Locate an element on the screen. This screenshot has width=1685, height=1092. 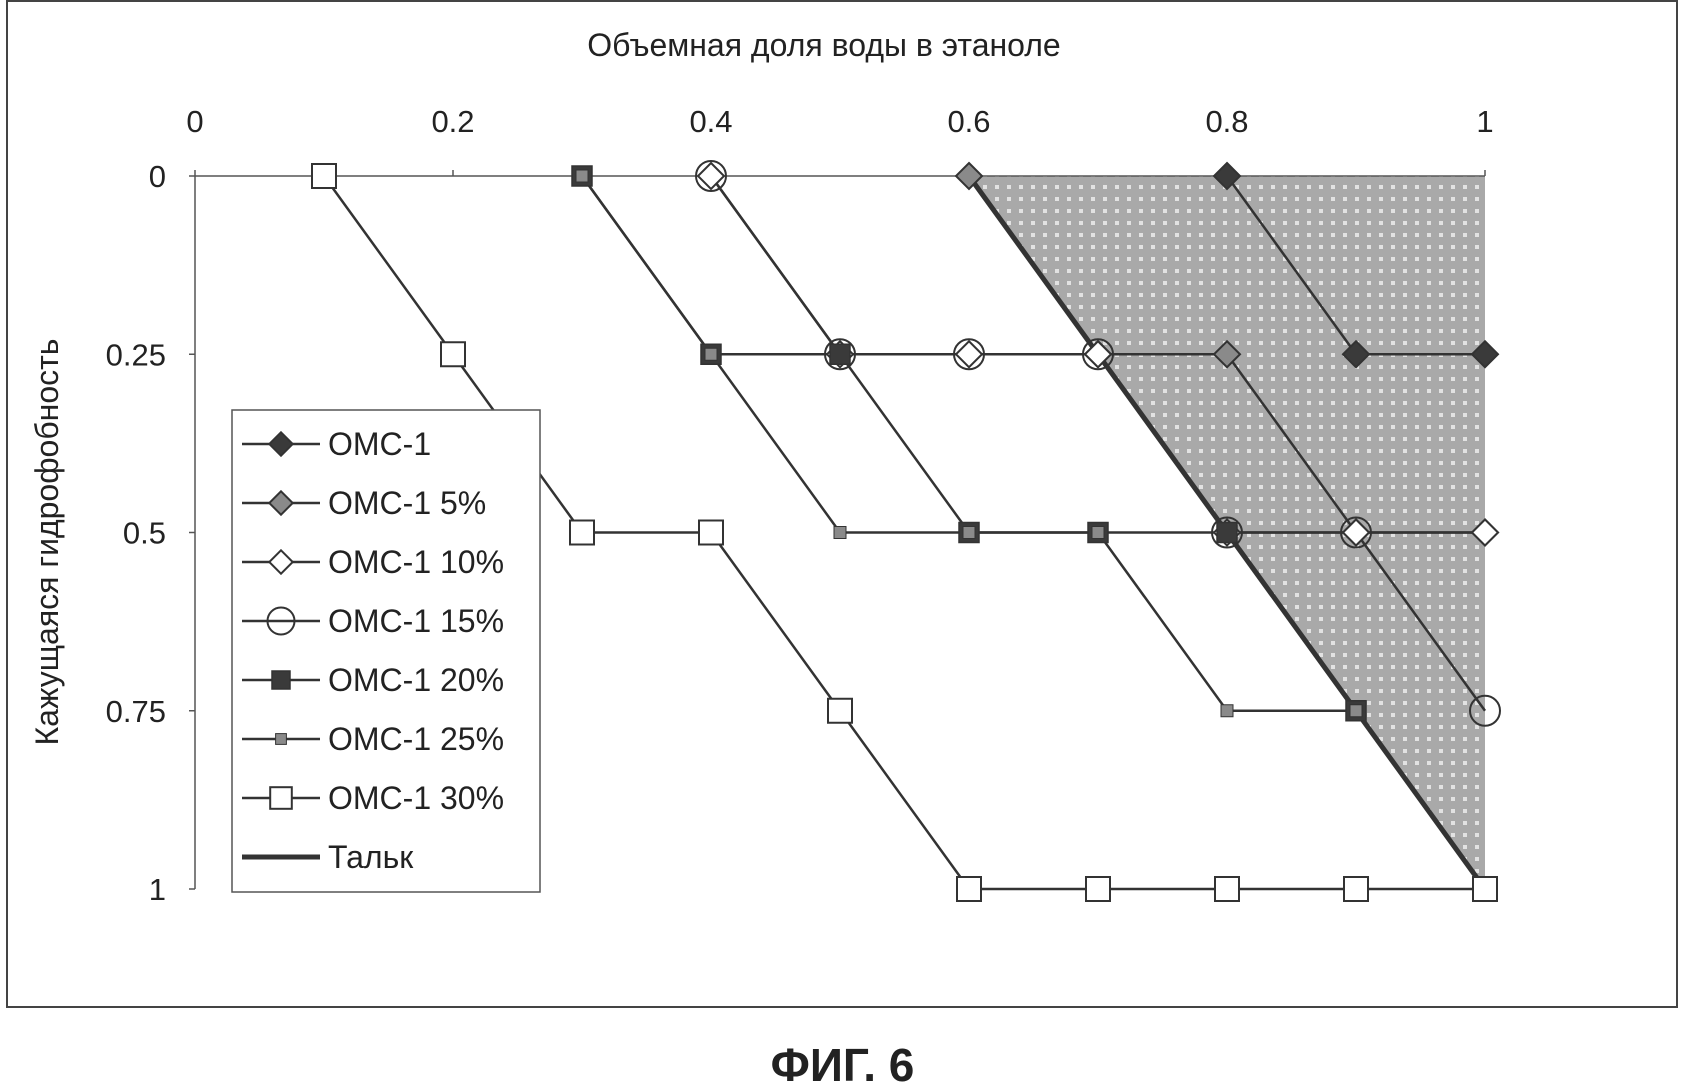
y-axis-title: Кажущаяся гидрофобность is located at coordinates (47, 542).